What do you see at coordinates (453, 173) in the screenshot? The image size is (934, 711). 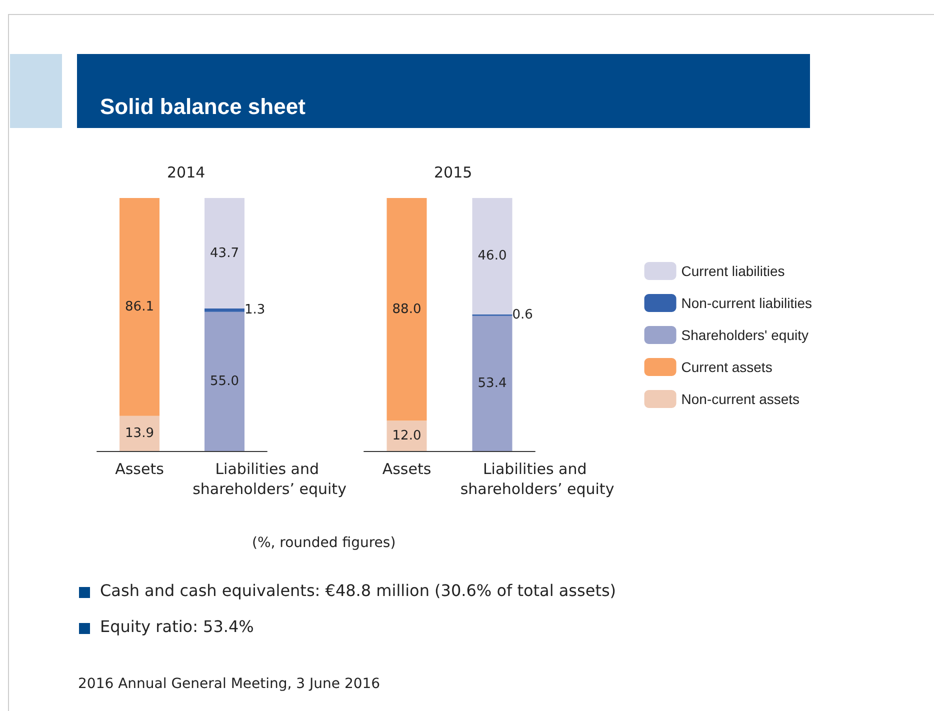 I see `chart-title: 2015` at bounding box center [453, 173].